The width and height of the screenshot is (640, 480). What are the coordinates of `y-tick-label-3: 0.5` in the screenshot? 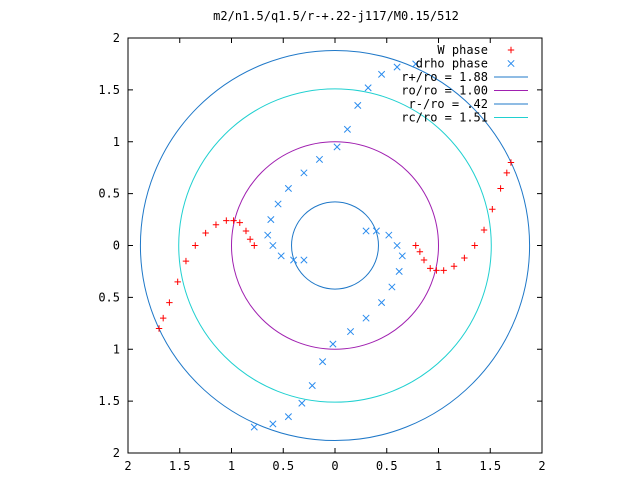 It's located at (109, 297).